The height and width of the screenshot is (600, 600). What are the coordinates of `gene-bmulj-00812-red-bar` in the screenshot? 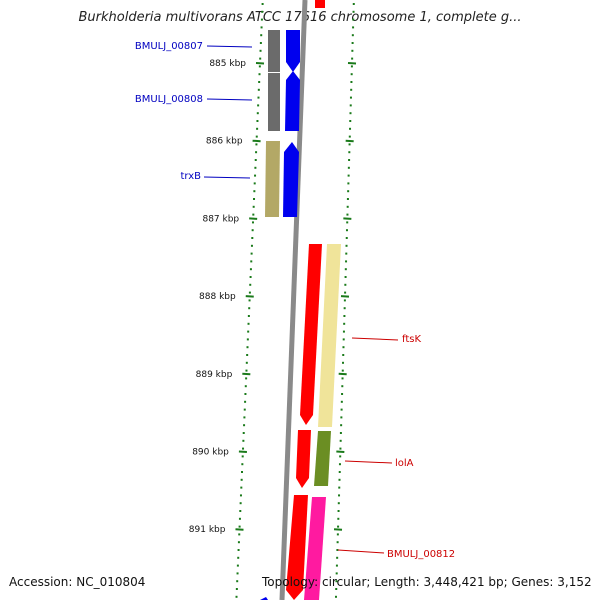 It's located at (297, 547).